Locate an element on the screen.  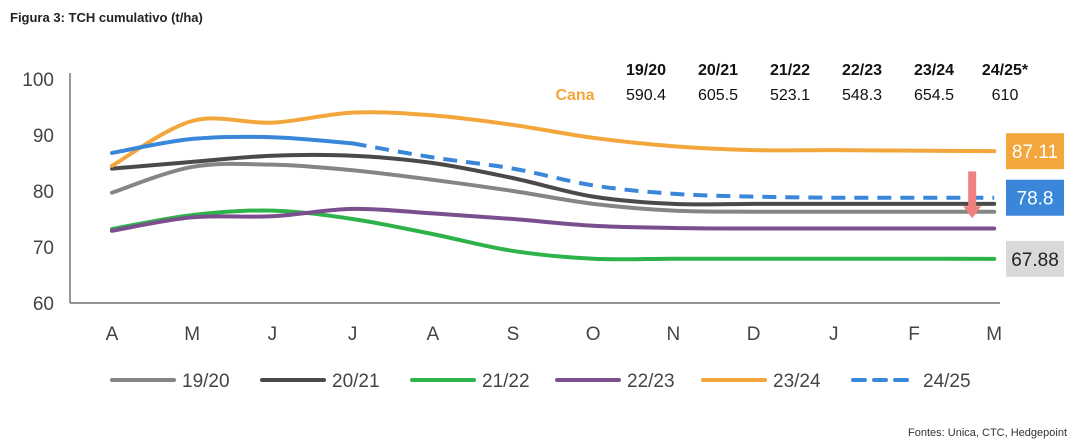
table-cell-value: 605.5 is located at coordinates (718, 95).